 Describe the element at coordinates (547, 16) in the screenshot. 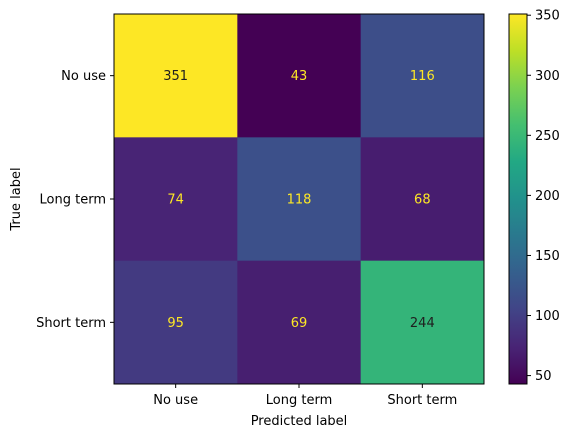

I see `colorbar-tick-label: 350` at that location.